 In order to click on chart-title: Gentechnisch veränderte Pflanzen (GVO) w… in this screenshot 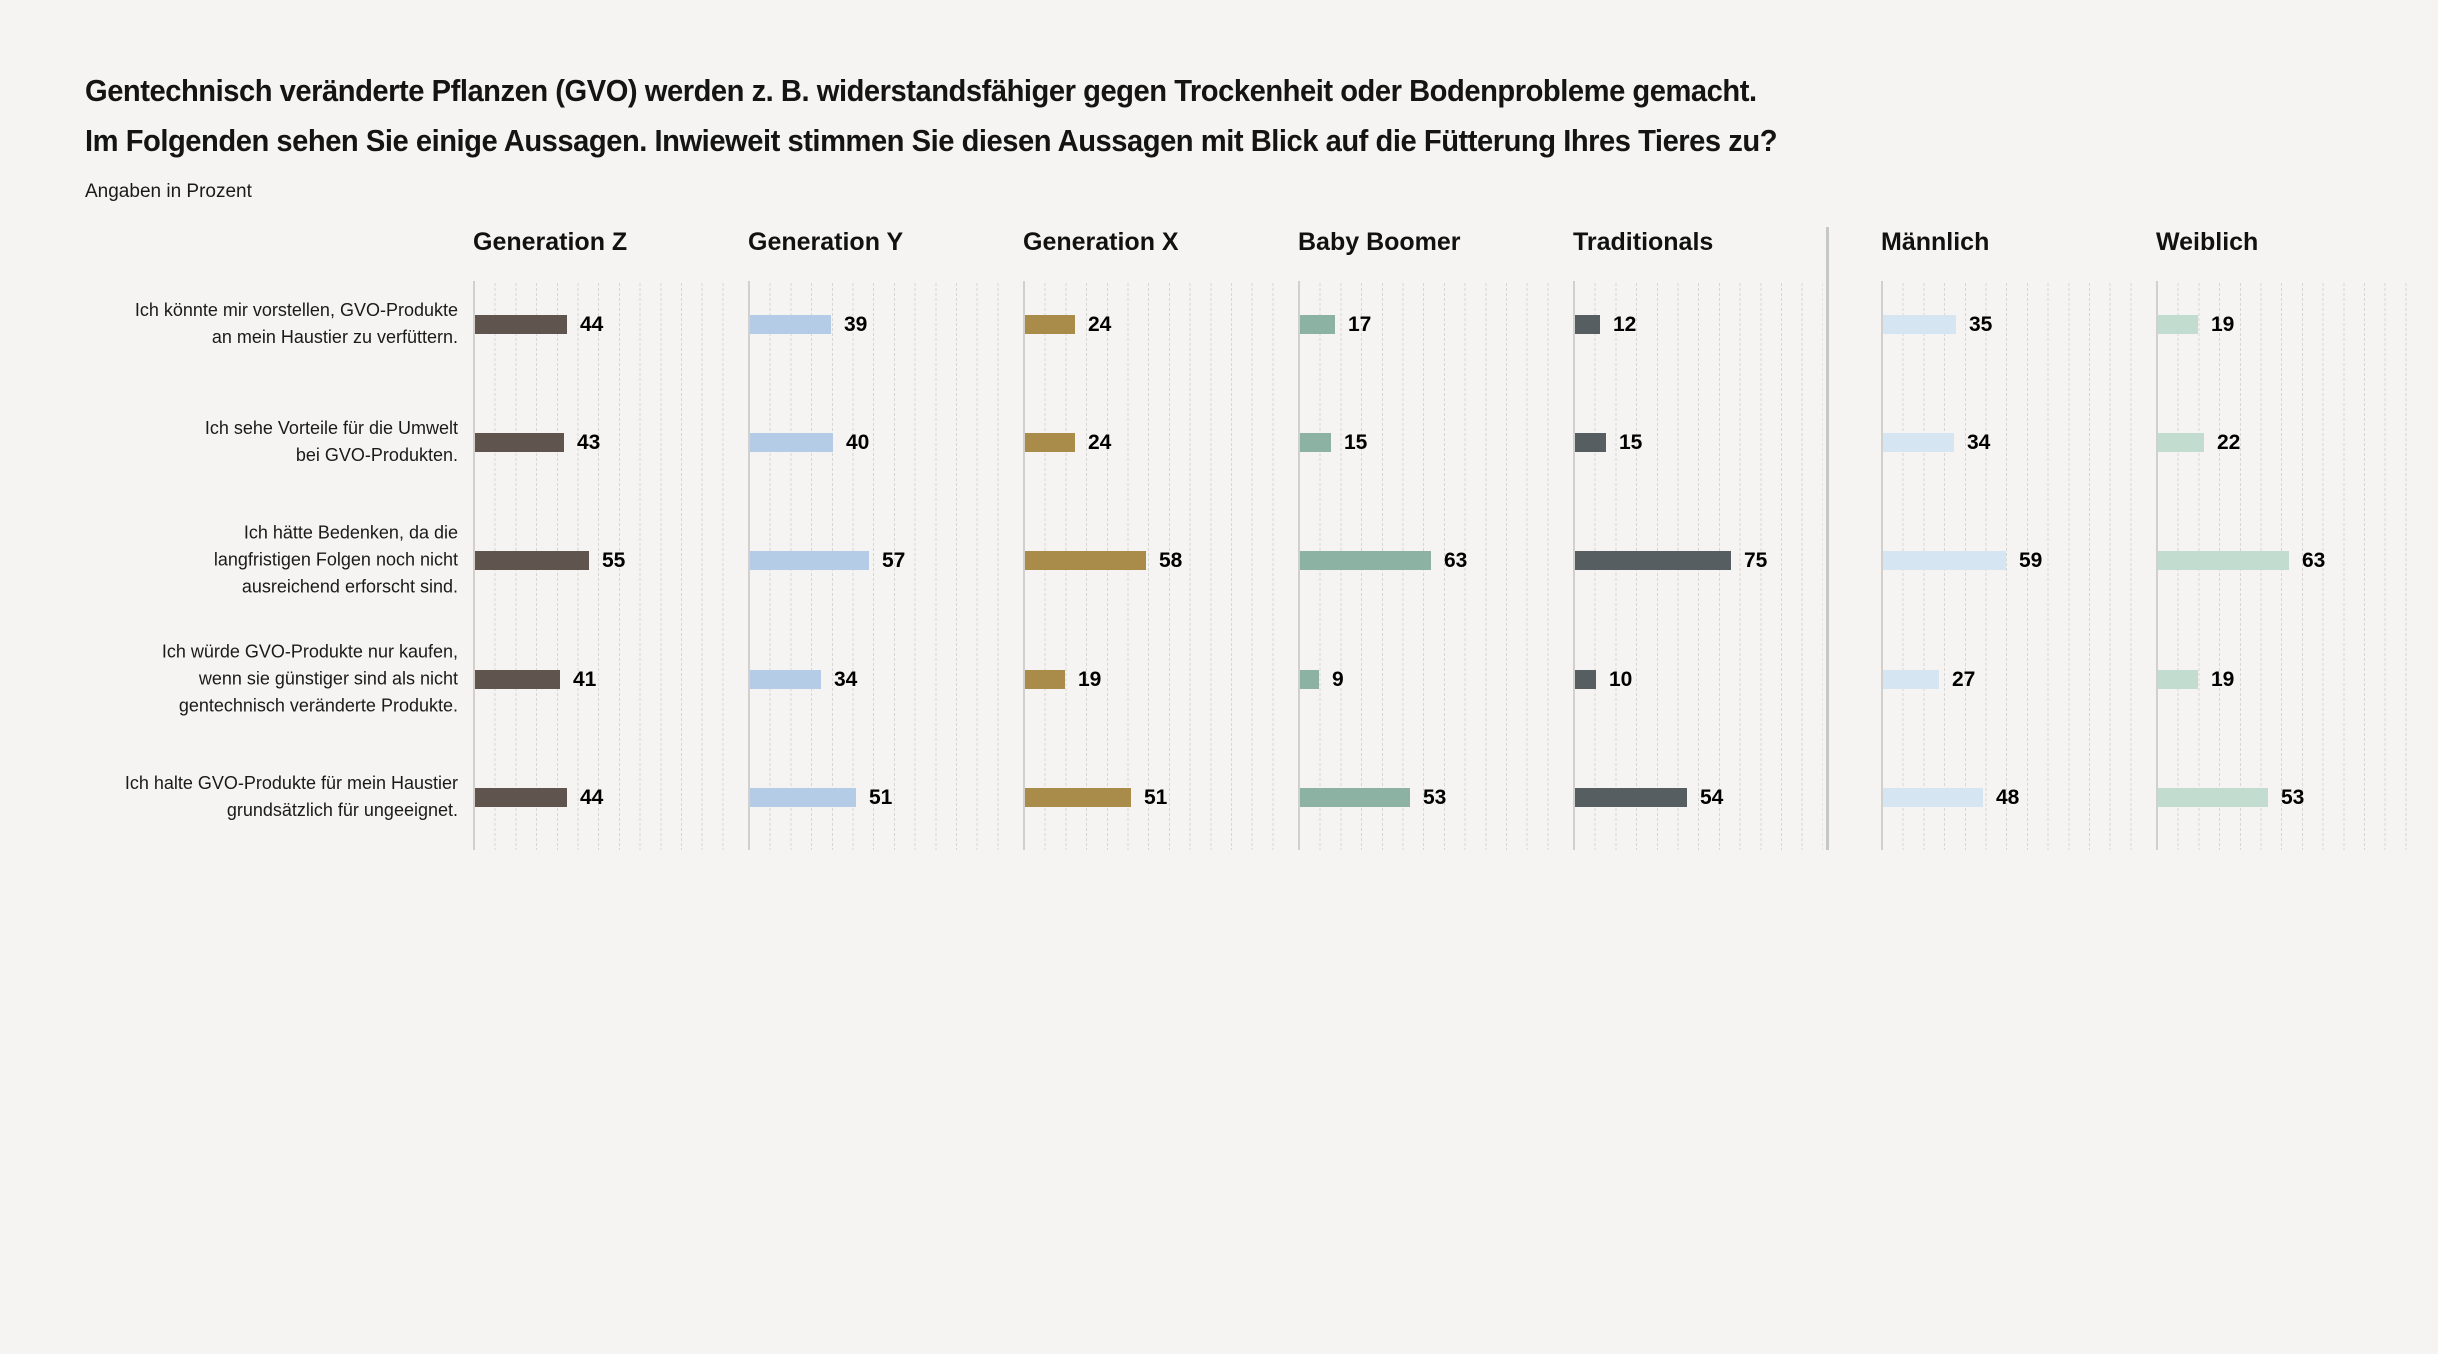, I will do `click(931, 116)`.